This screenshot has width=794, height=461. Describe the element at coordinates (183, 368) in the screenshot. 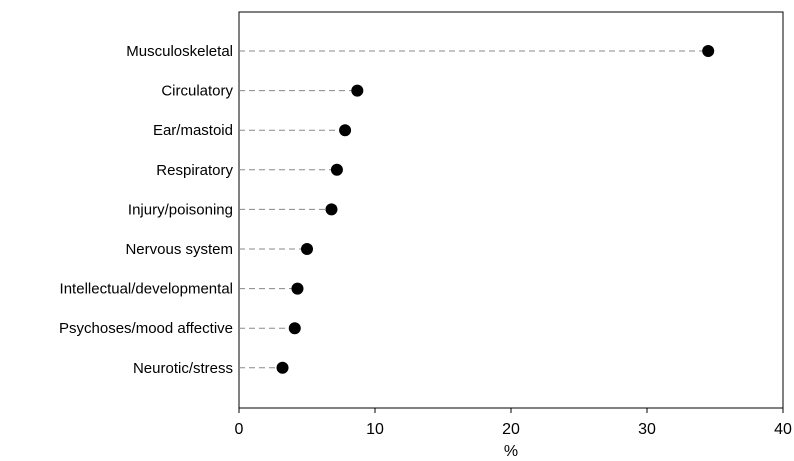

I see `category-label-neurotic-stress: Neurotic/stress` at that location.